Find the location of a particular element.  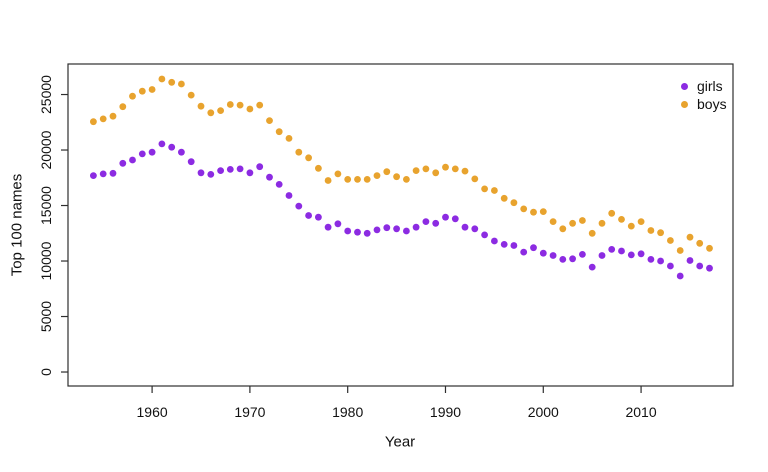

y-axis-title: Top 100 names is located at coordinates (17, 225).